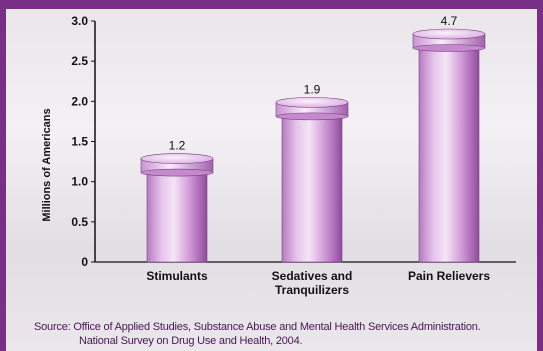 The width and height of the screenshot is (543, 351). I want to click on y-tick-label: 0.5, so click(79, 222).